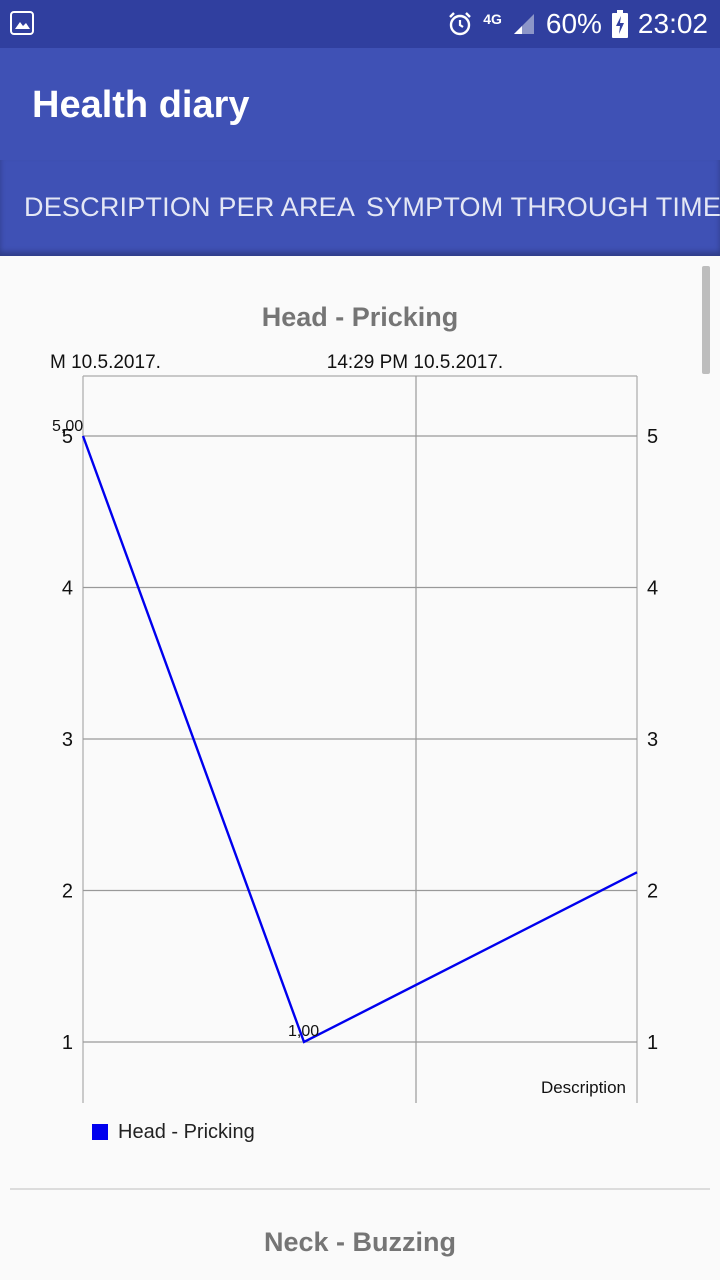 The height and width of the screenshot is (1280, 720). I want to click on legend-swatch, so click(100, 1132).